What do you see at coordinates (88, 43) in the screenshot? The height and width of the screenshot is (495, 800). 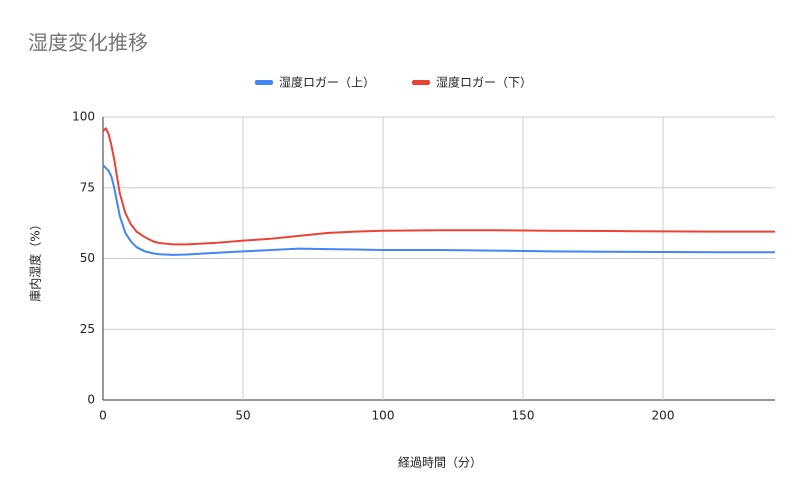 I see `chart-title: 湿度変化推移` at bounding box center [88, 43].